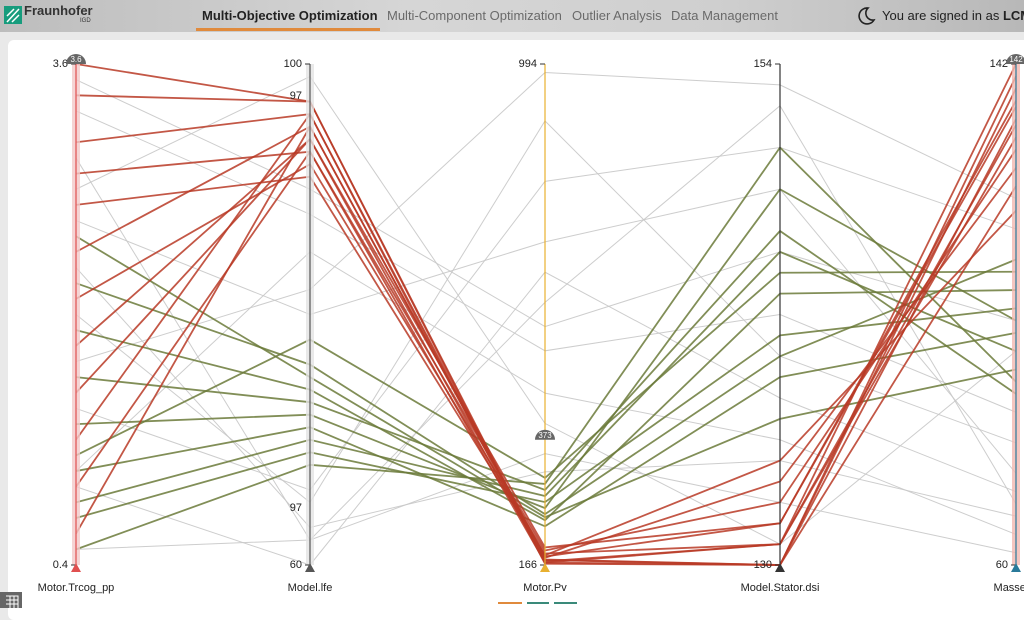  I want to click on axis-label: Motor.Trcog_pp, so click(76, 588).